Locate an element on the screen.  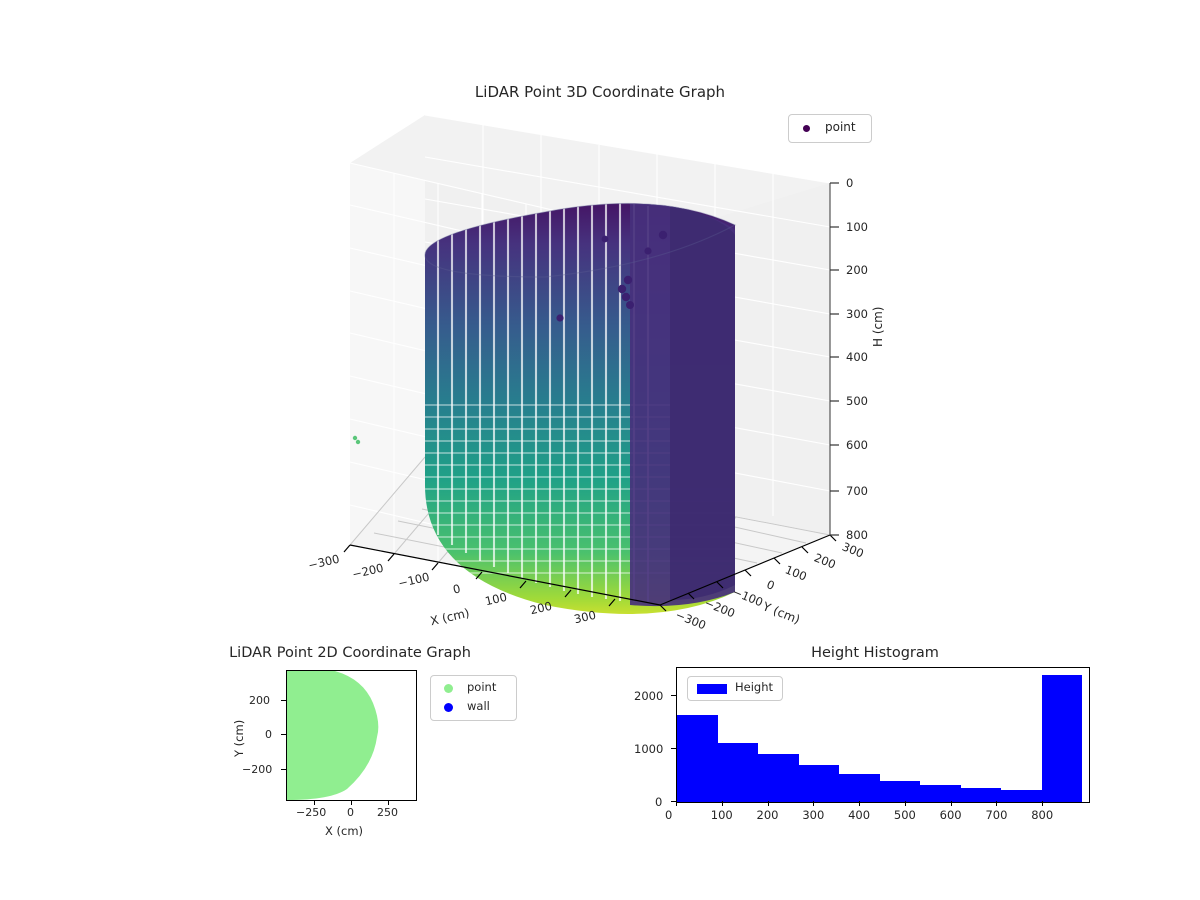
histogram-xtick: 0 is located at coordinates (669, 815).